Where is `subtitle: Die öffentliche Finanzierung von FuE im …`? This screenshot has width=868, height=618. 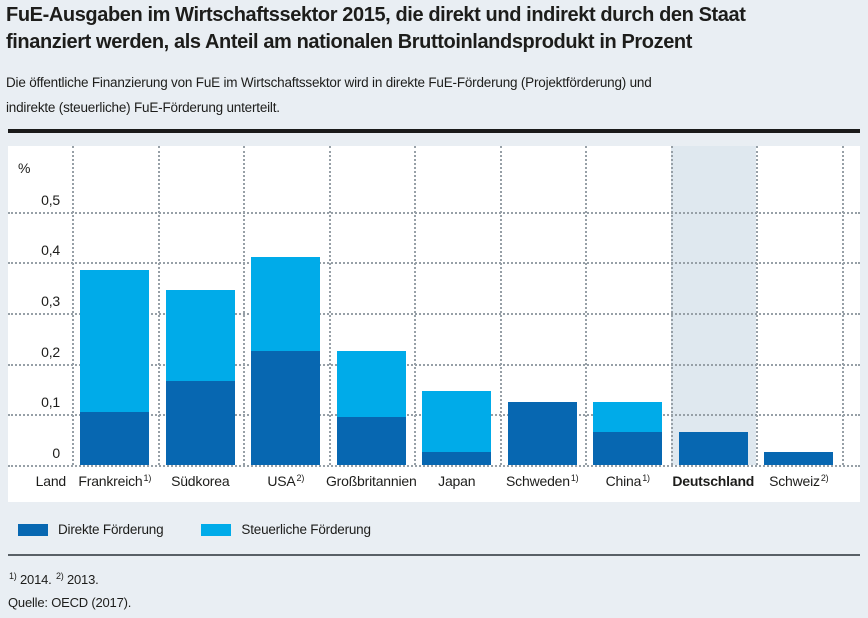 subtitle: Die öffentliche Finanzierung von FuE im … is located at coordinates (329, 95).